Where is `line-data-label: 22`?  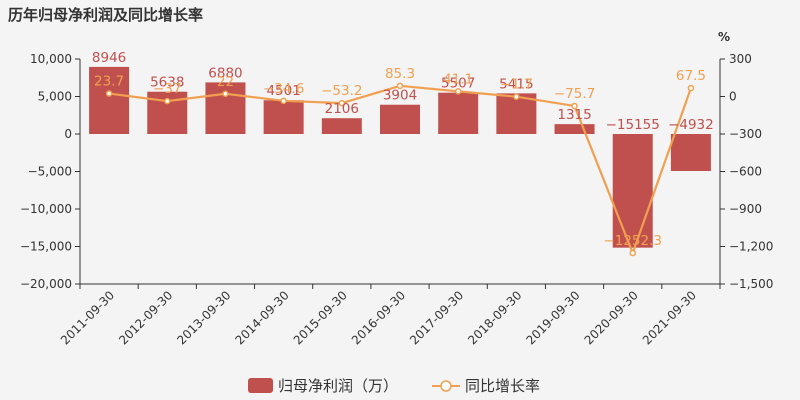
line-data-label: 22 is located at coordinates (225, 82).